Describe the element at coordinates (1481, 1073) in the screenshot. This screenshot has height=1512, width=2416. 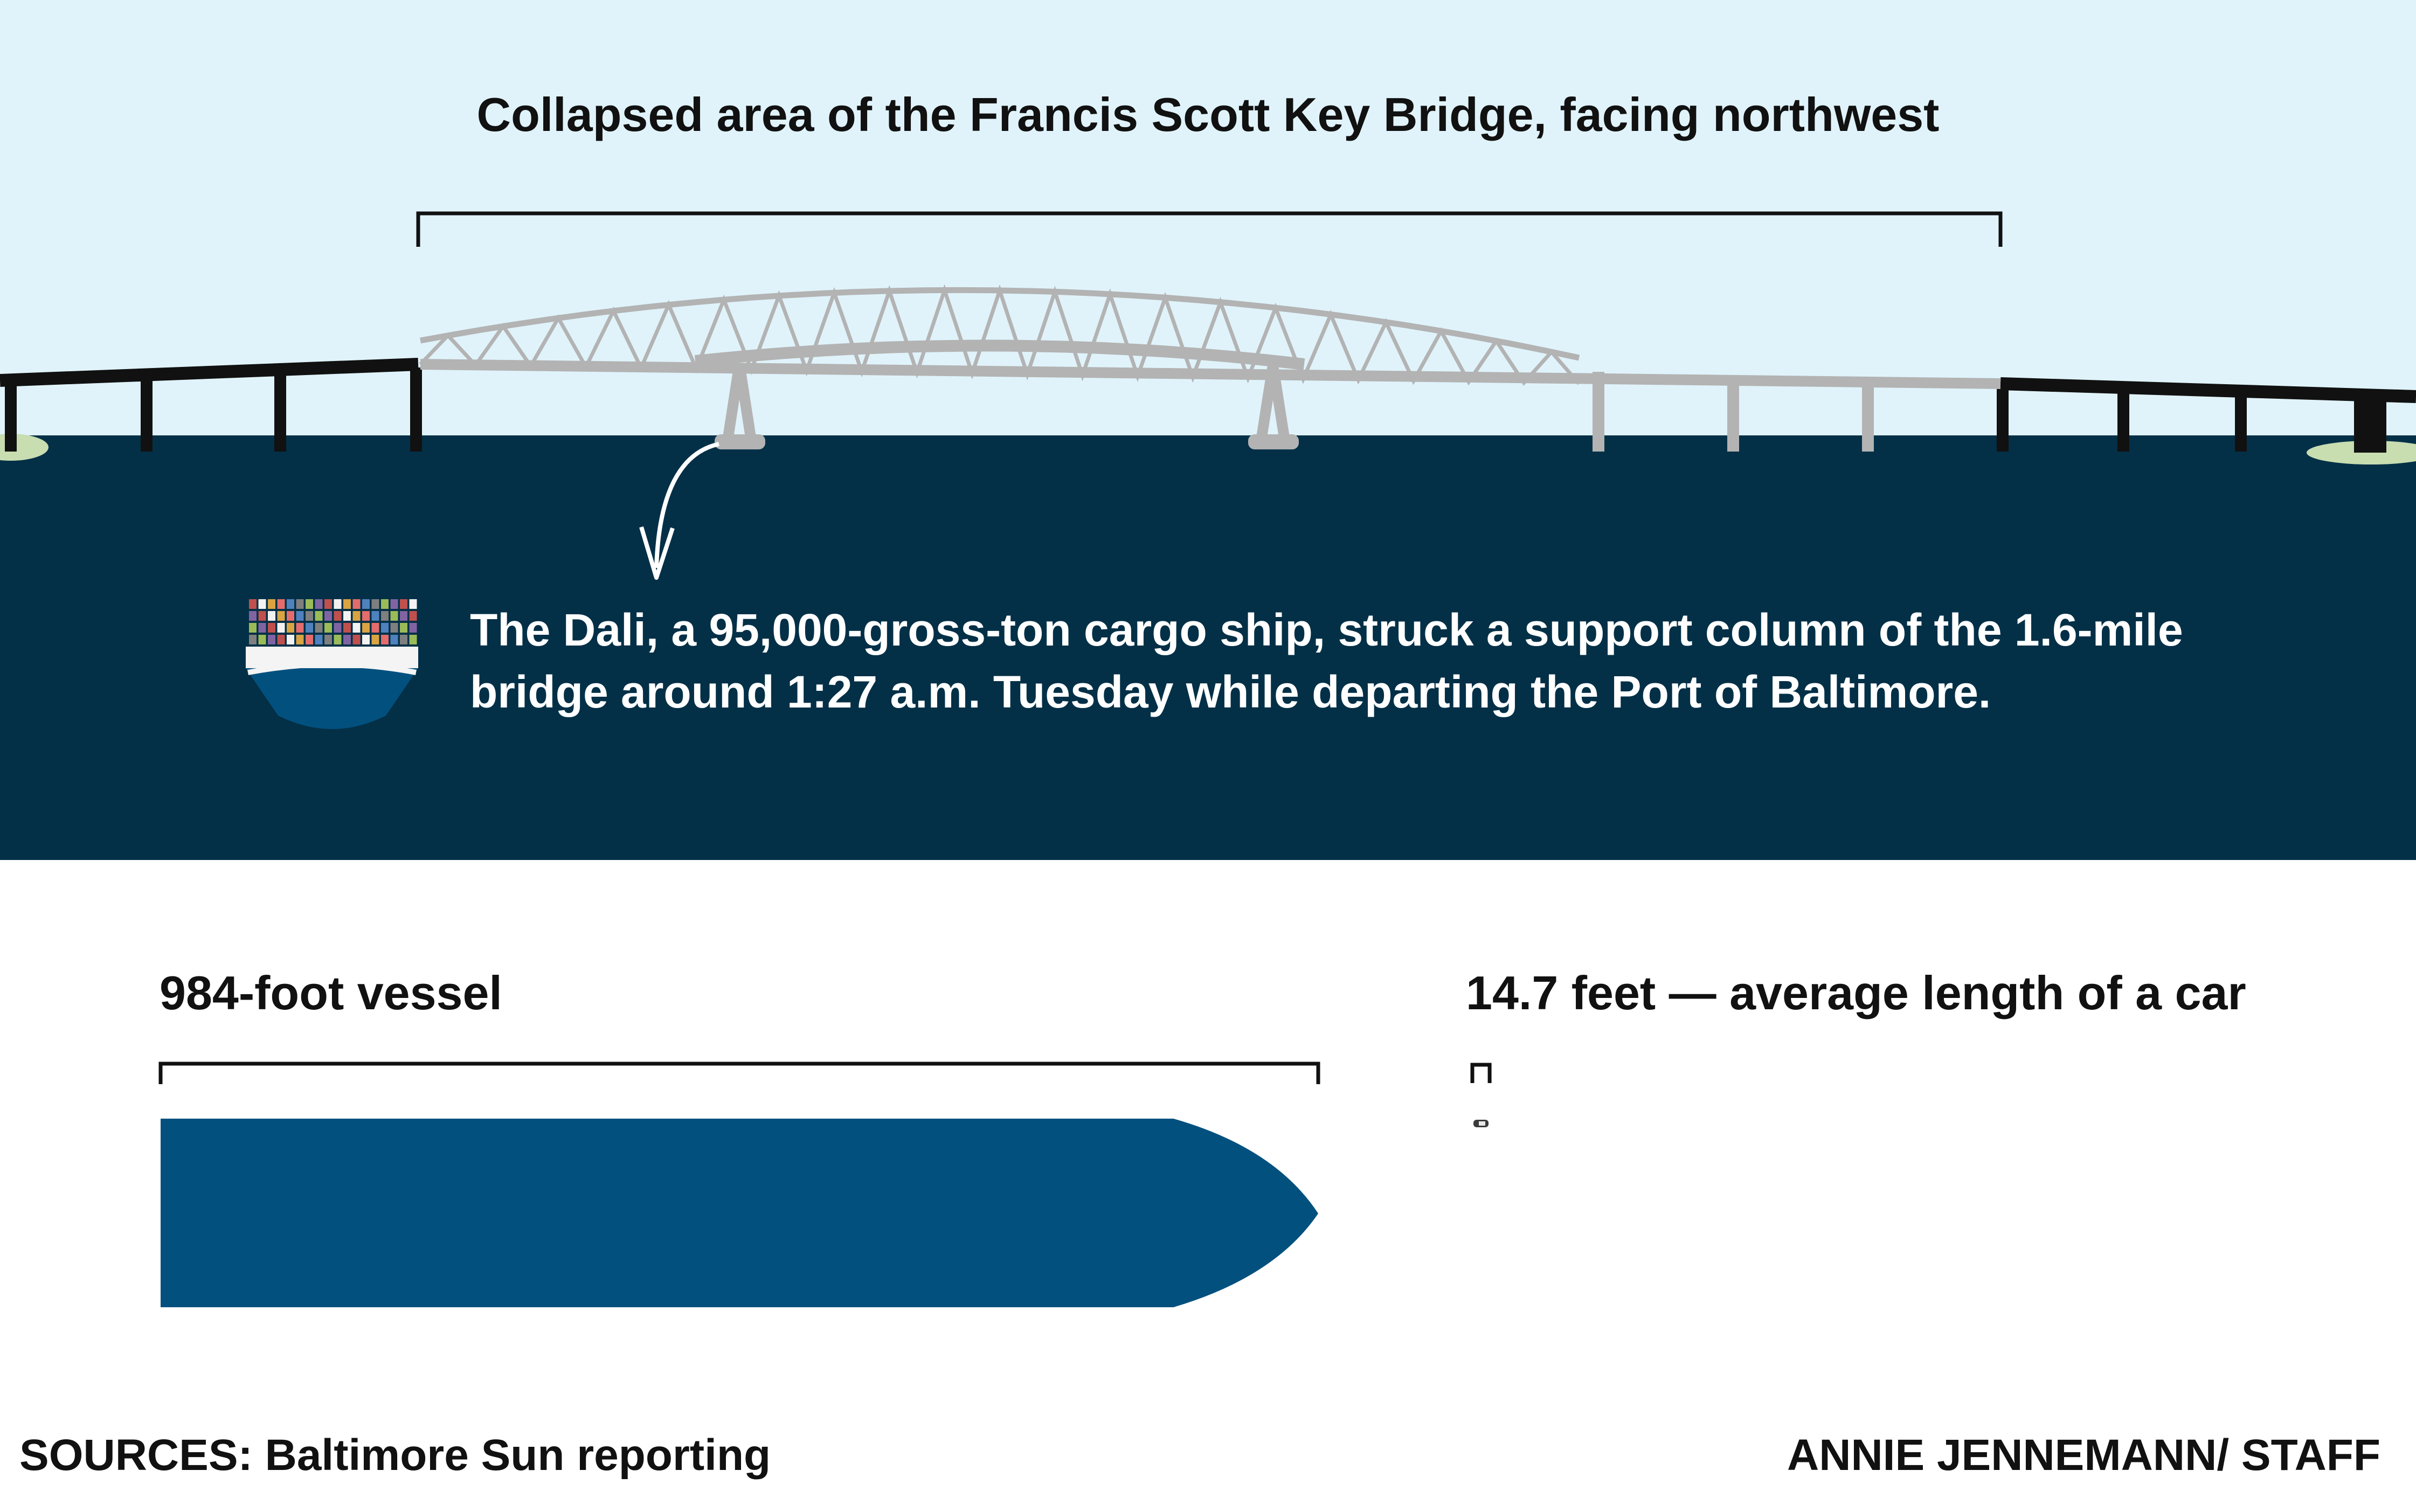
I see `car-bracket` at that location.